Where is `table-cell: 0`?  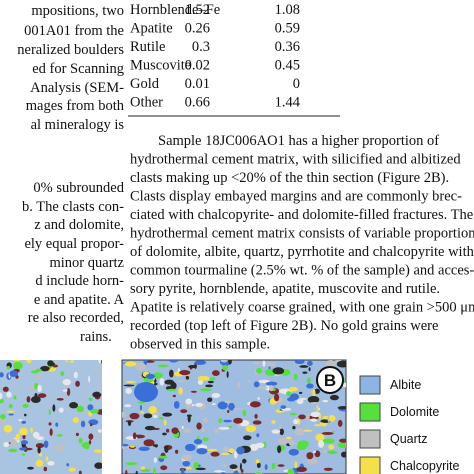 table-cell: 0 is located at coordinates (296, 84).